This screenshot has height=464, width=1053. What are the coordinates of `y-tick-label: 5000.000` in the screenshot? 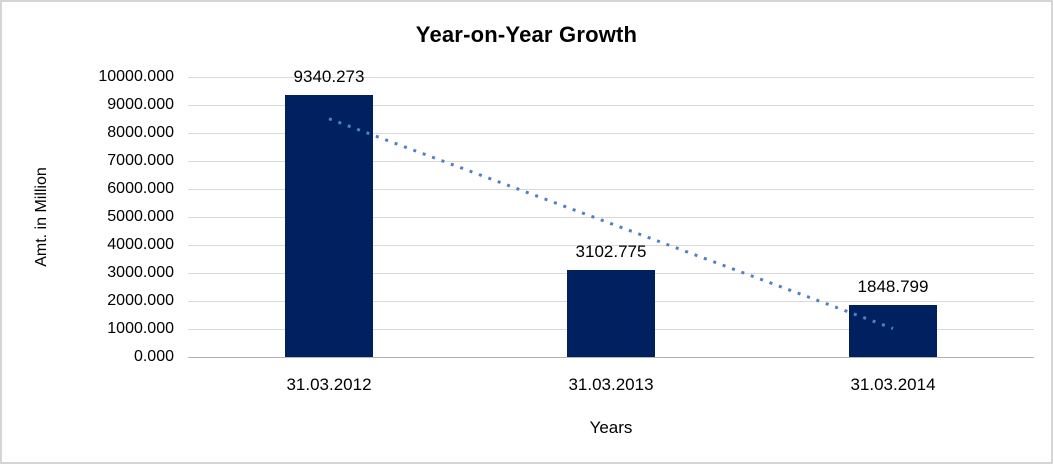 It's located at (140, 216).